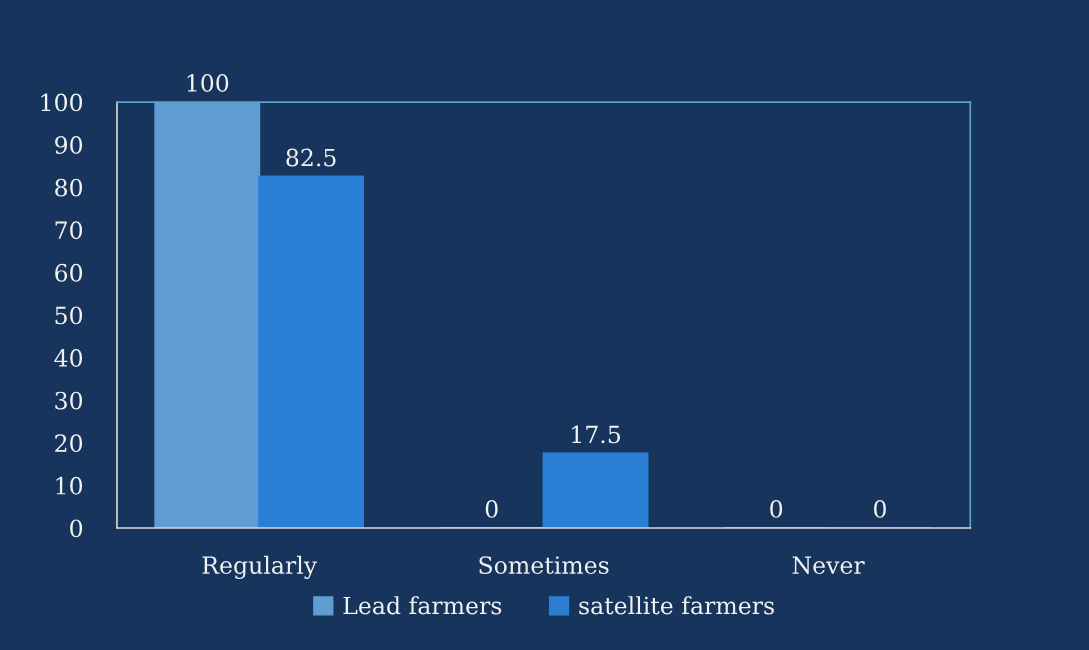  I want to click on x-tick-label: Regularly, so click(260, 567).